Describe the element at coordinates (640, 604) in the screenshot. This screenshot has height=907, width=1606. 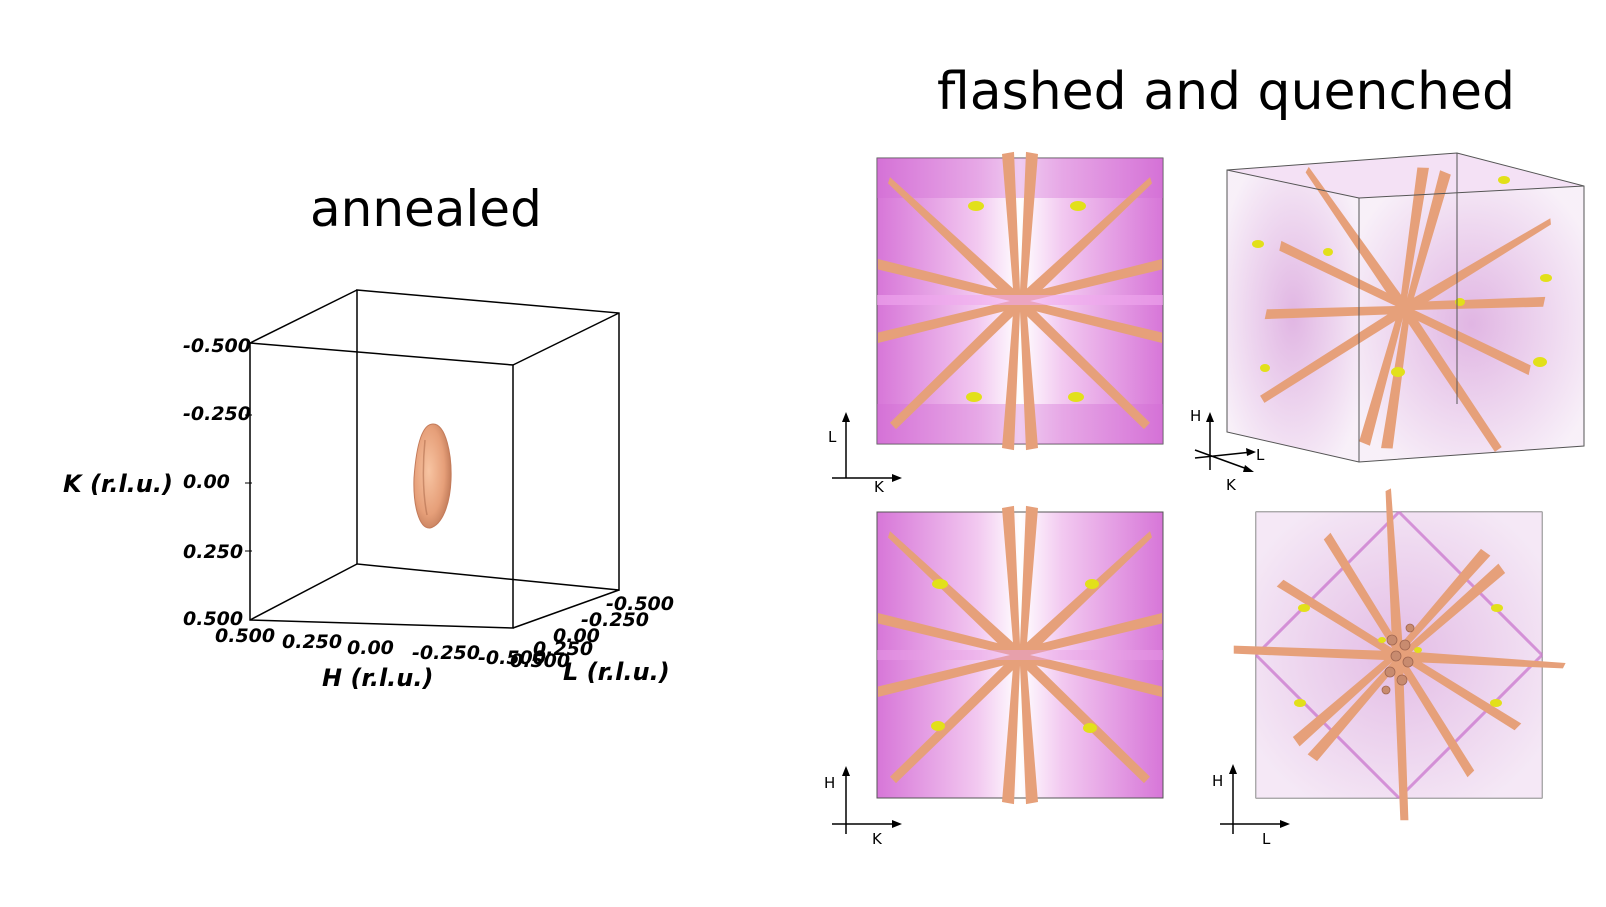
I see `l-tick: -0.500` at that location.